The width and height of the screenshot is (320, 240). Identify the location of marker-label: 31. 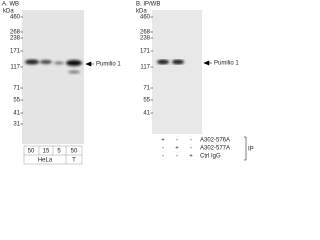
(16, 125).